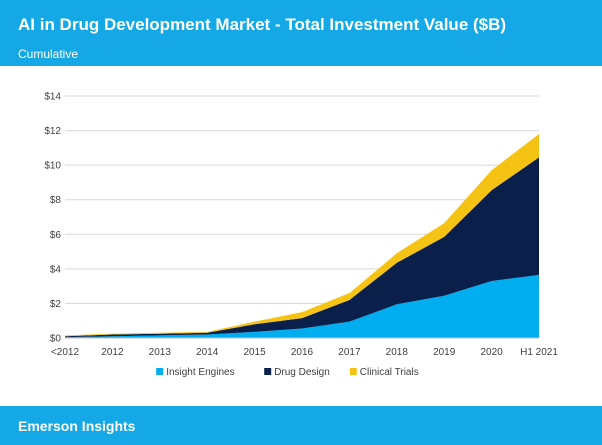 Image resolution: width=602 pixels, height=445 pixels. Describe the element at coordinates (56, 304) in the screenshot. I see `y-tick-label: $2` at that location.